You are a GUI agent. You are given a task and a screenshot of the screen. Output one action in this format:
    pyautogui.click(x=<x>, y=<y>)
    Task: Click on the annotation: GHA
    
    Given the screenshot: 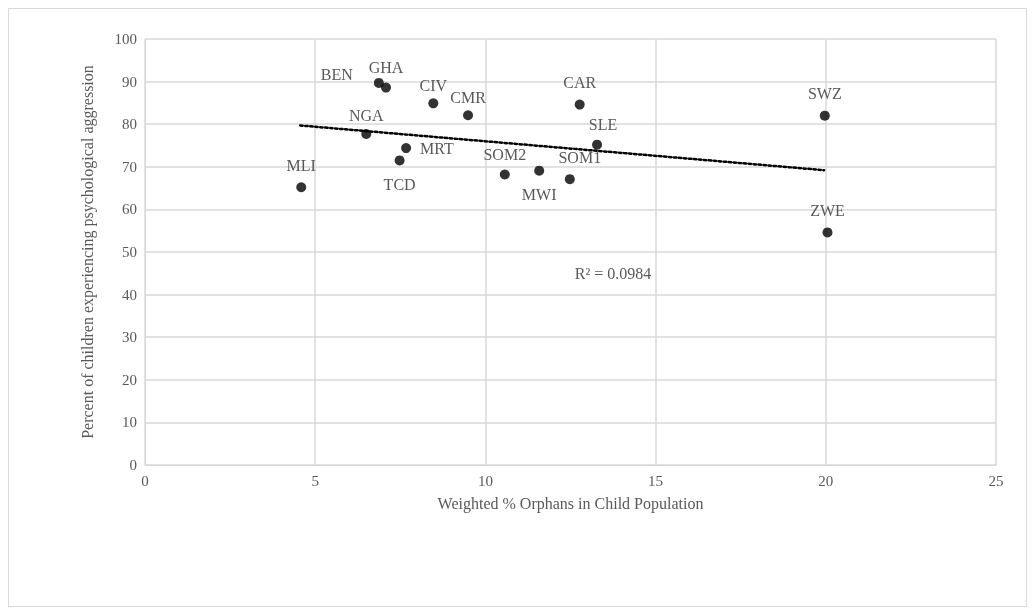 What is the action you would take?
    pyautogui.click(x=386, y=68)
    